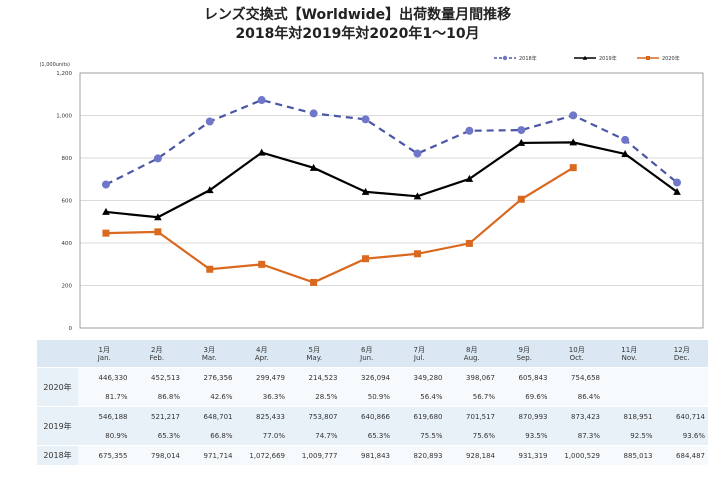 The height and width of the screenshot is (477, 715). What do you see at coordinates (366, 416) in the screenshot?
I see `value-cell: 640,866` at bounding box center [366, 416].